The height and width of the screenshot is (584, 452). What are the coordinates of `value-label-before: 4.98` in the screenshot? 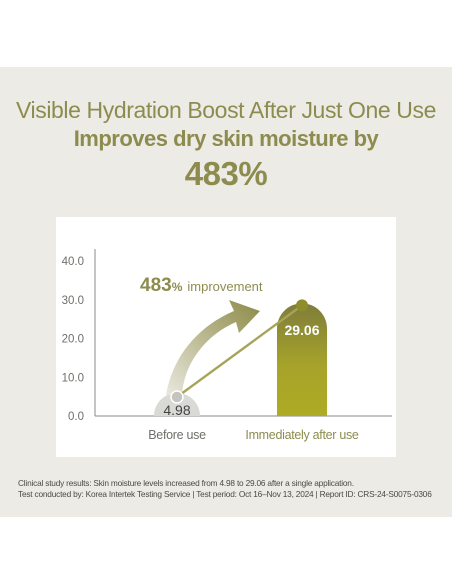 It's located at (176, 410).